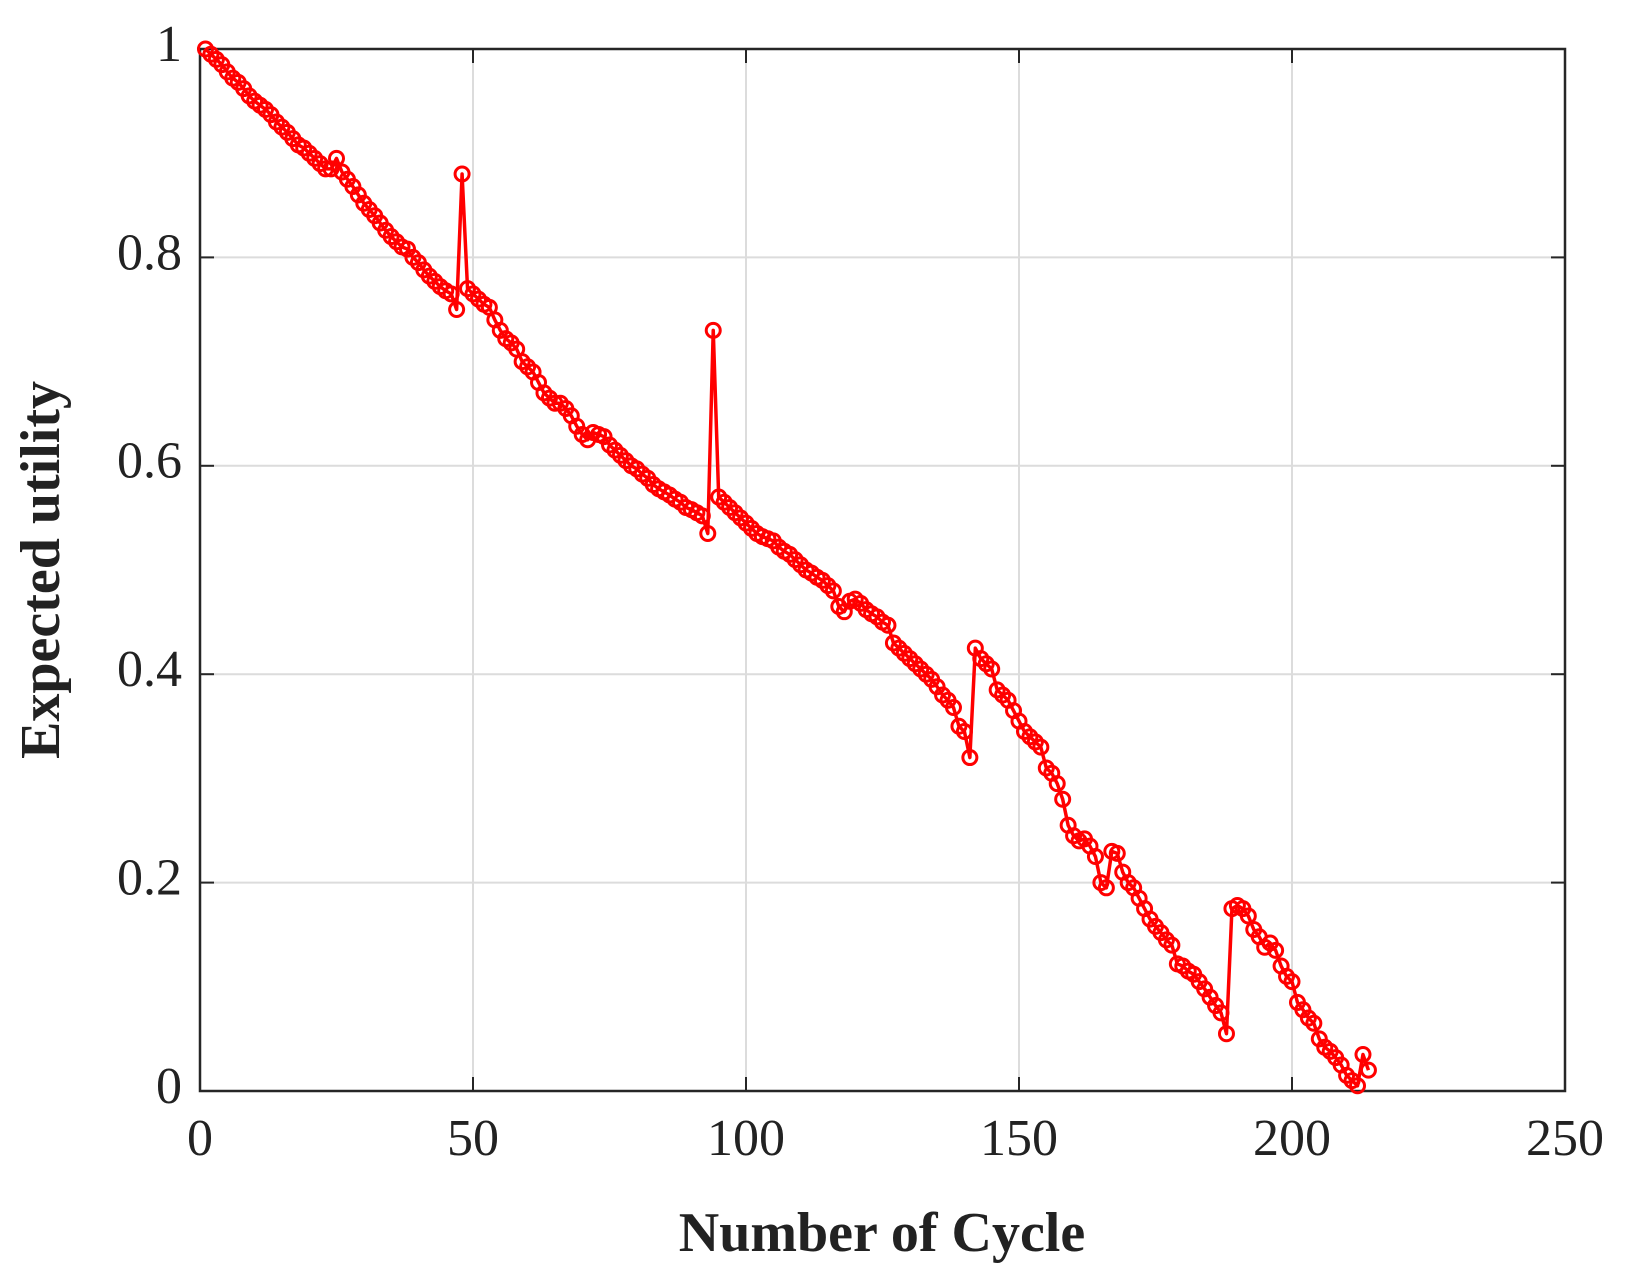  I want to click on x-tick-label: 150, so click(1019, 1138).